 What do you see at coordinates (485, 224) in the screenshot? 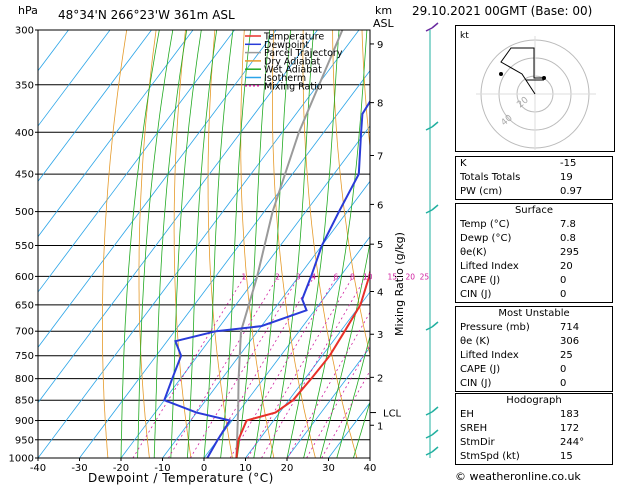
I see `surface-label: Temp (°C)` at bounding box center [485, 224].